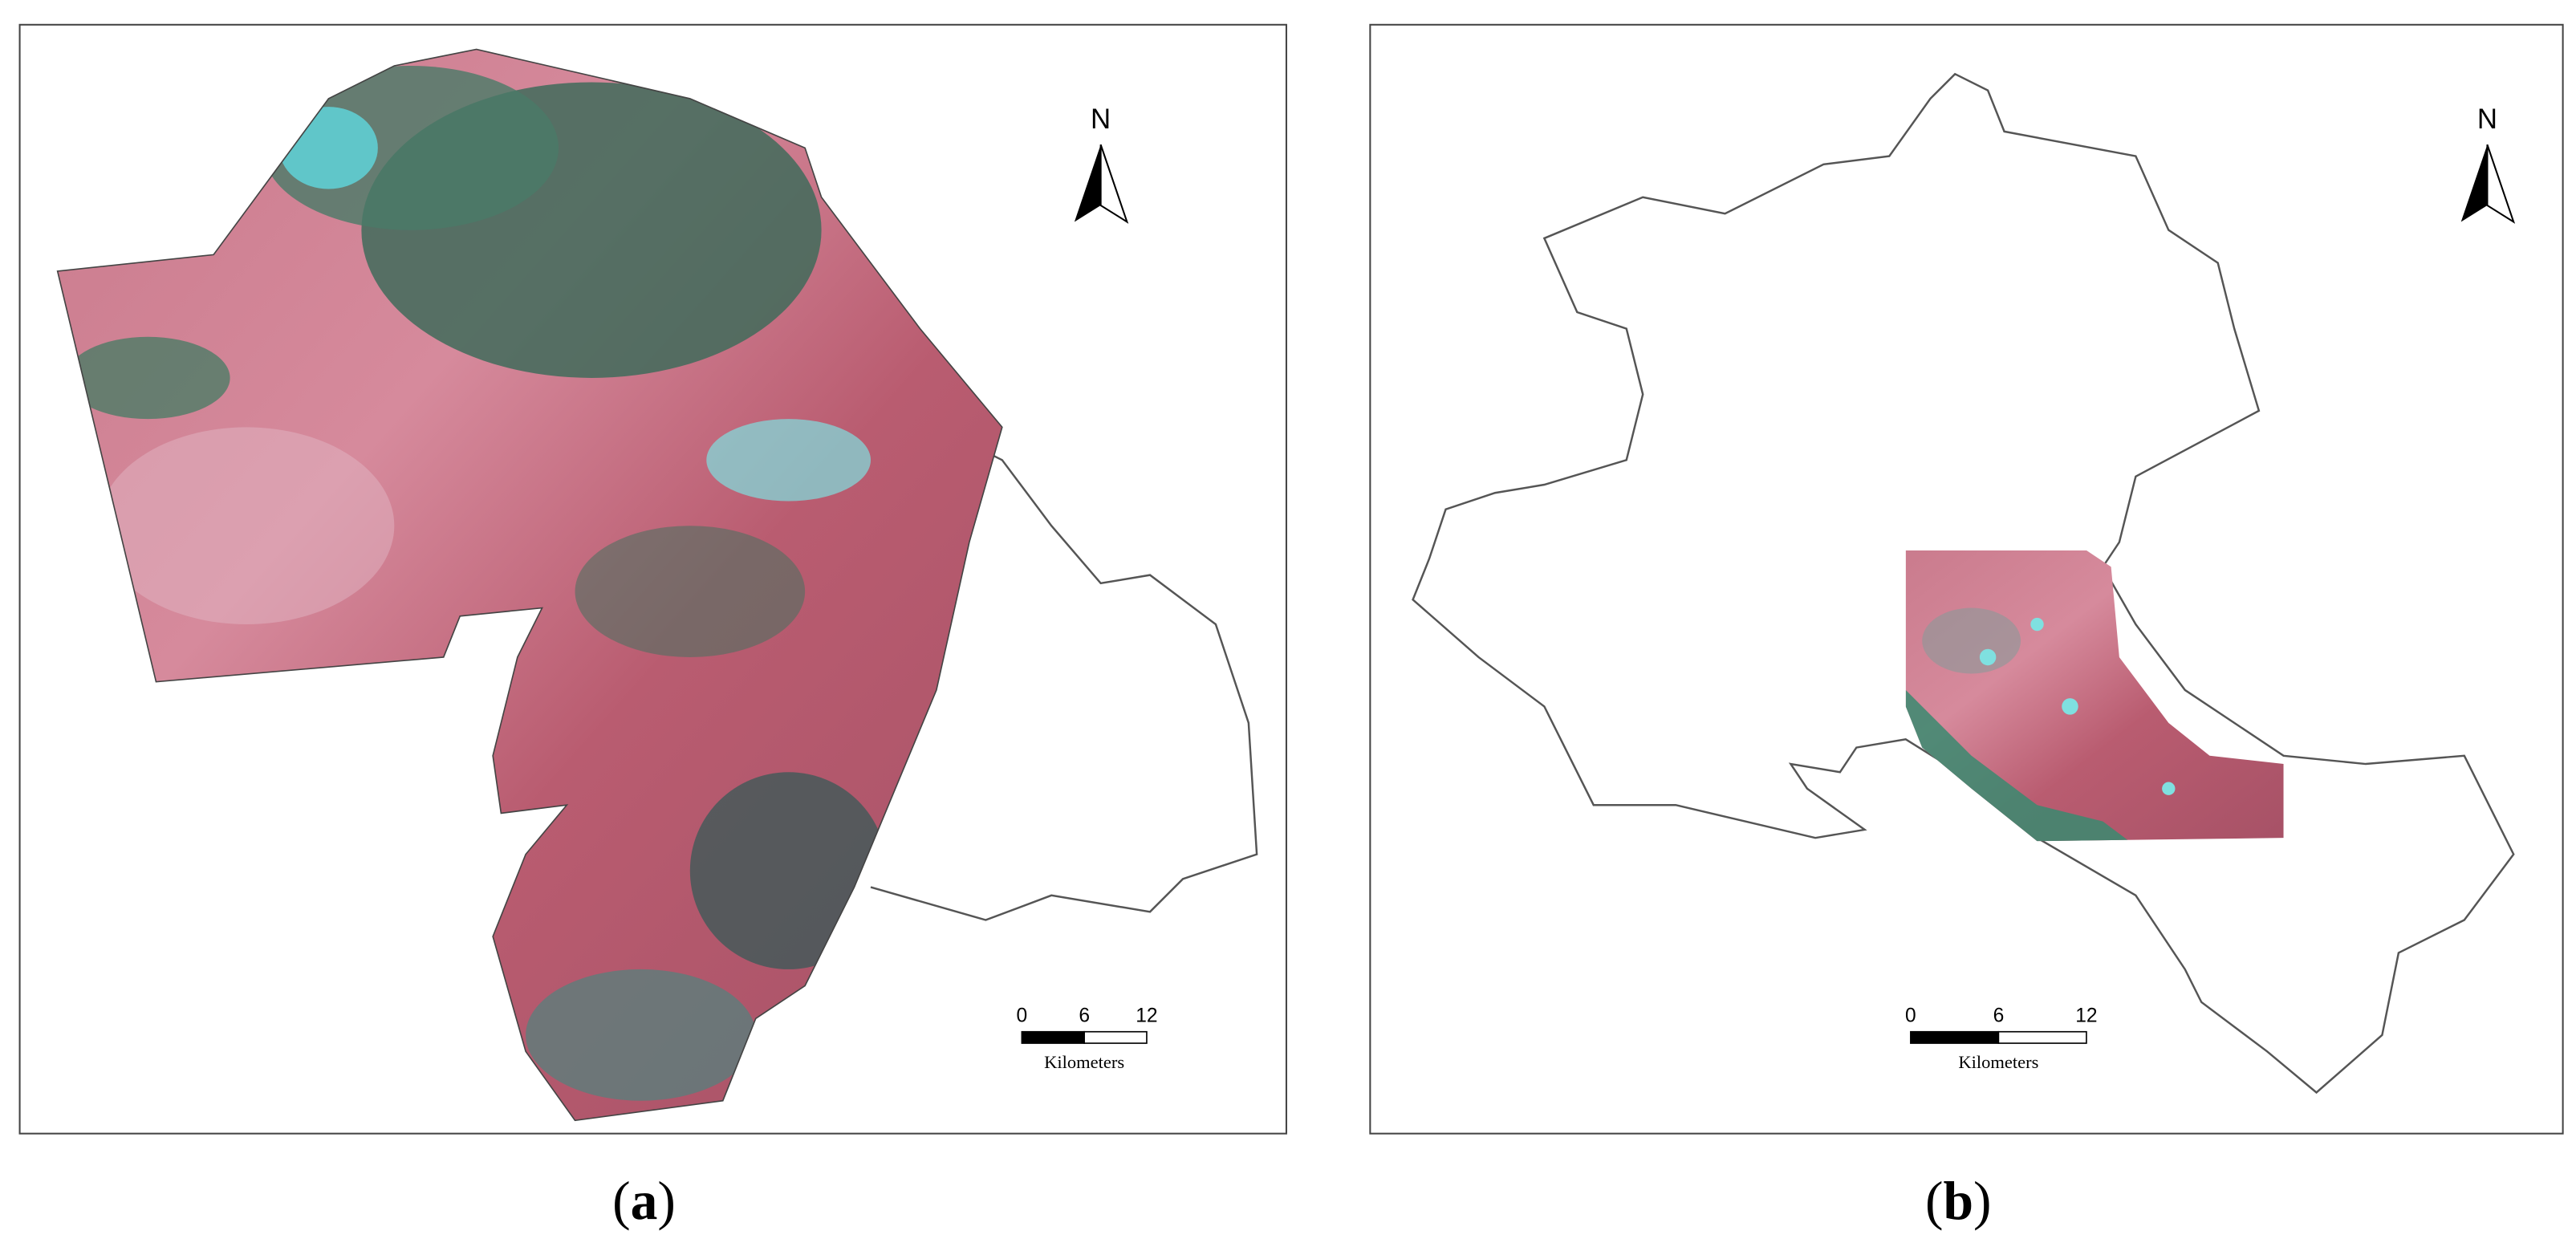 Image resolution: width=2576 pixels, height=1247 pixels. Describe the element at coordinates (1064, 681) in the screenshot. I see `boundary` at that location.